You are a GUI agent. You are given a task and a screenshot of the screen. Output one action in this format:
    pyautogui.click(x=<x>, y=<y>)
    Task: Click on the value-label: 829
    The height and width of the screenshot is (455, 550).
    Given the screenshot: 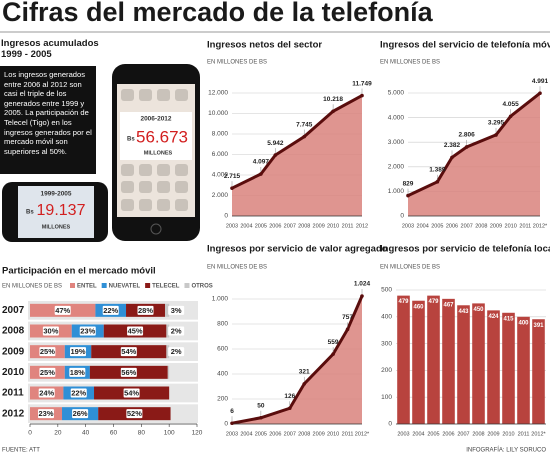 What is the action you would take?
    pyautogui.click(x=408, y=183)
    